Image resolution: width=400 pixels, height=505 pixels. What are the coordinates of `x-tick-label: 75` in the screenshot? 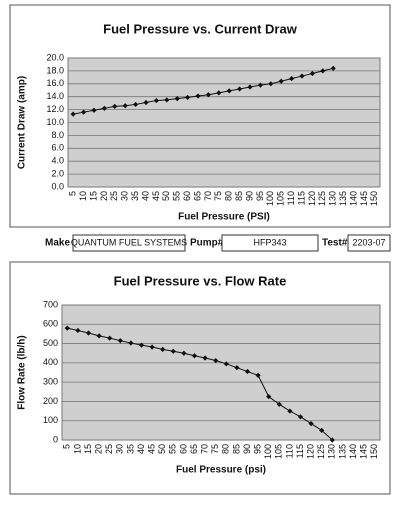 It's located at (218, 196).